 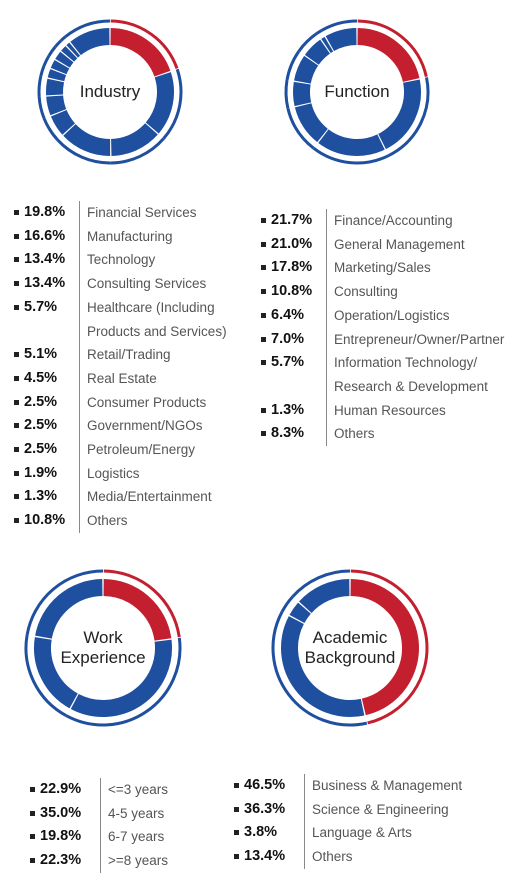 I want to click on legend-label: Entrepreneur/Owner/Partner, so click(x=419, y=339).